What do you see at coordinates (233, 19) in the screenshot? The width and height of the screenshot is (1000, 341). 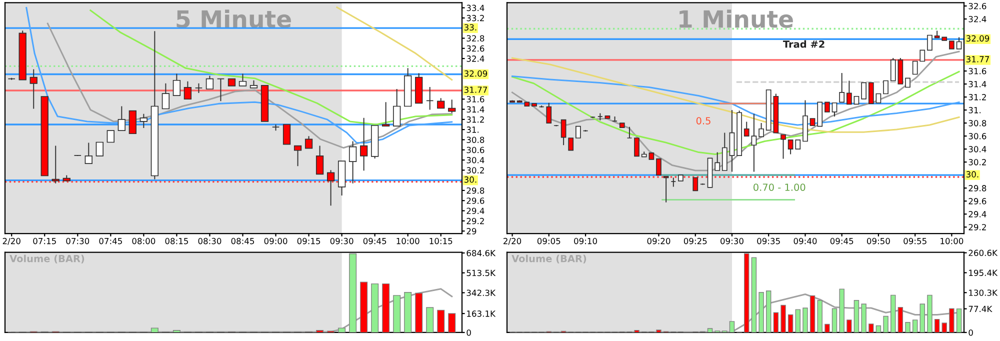 I see `chart-title: 5 Minute` at bounding box center [233, 19].